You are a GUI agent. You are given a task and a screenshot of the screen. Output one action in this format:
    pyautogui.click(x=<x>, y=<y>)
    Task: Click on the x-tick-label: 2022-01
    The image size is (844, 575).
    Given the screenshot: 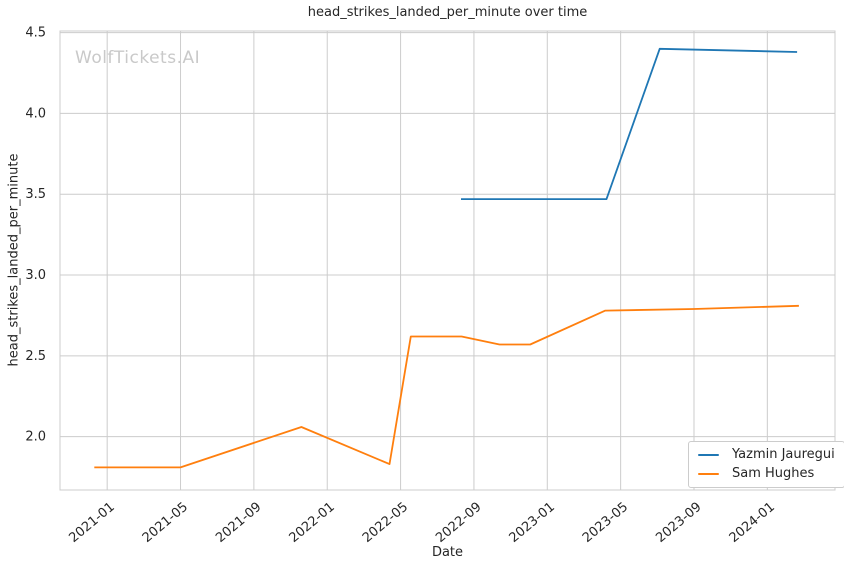 What is the action you would take?
    pyautogui.click(x=312, y=523)
    